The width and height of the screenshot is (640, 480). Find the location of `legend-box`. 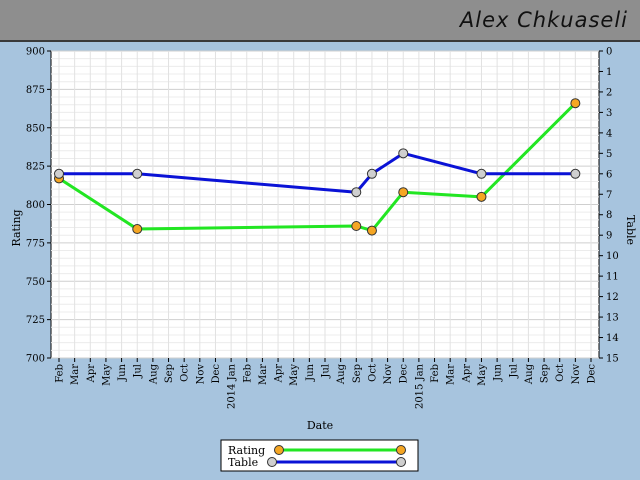

legend-box is located at coordinates (319, 455).